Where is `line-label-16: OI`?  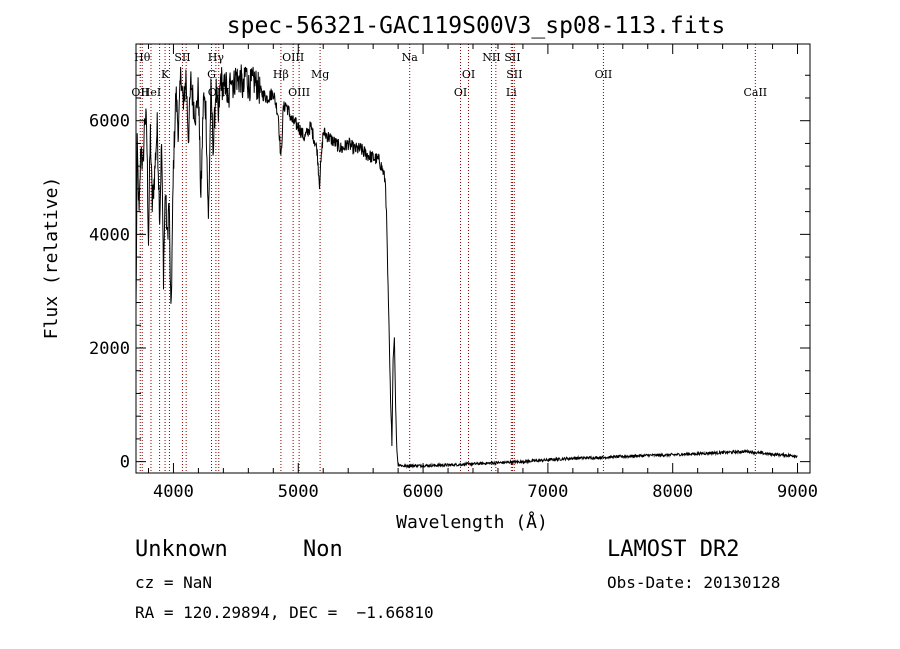
line-label-16: OI is located at coordinates (460, 92).